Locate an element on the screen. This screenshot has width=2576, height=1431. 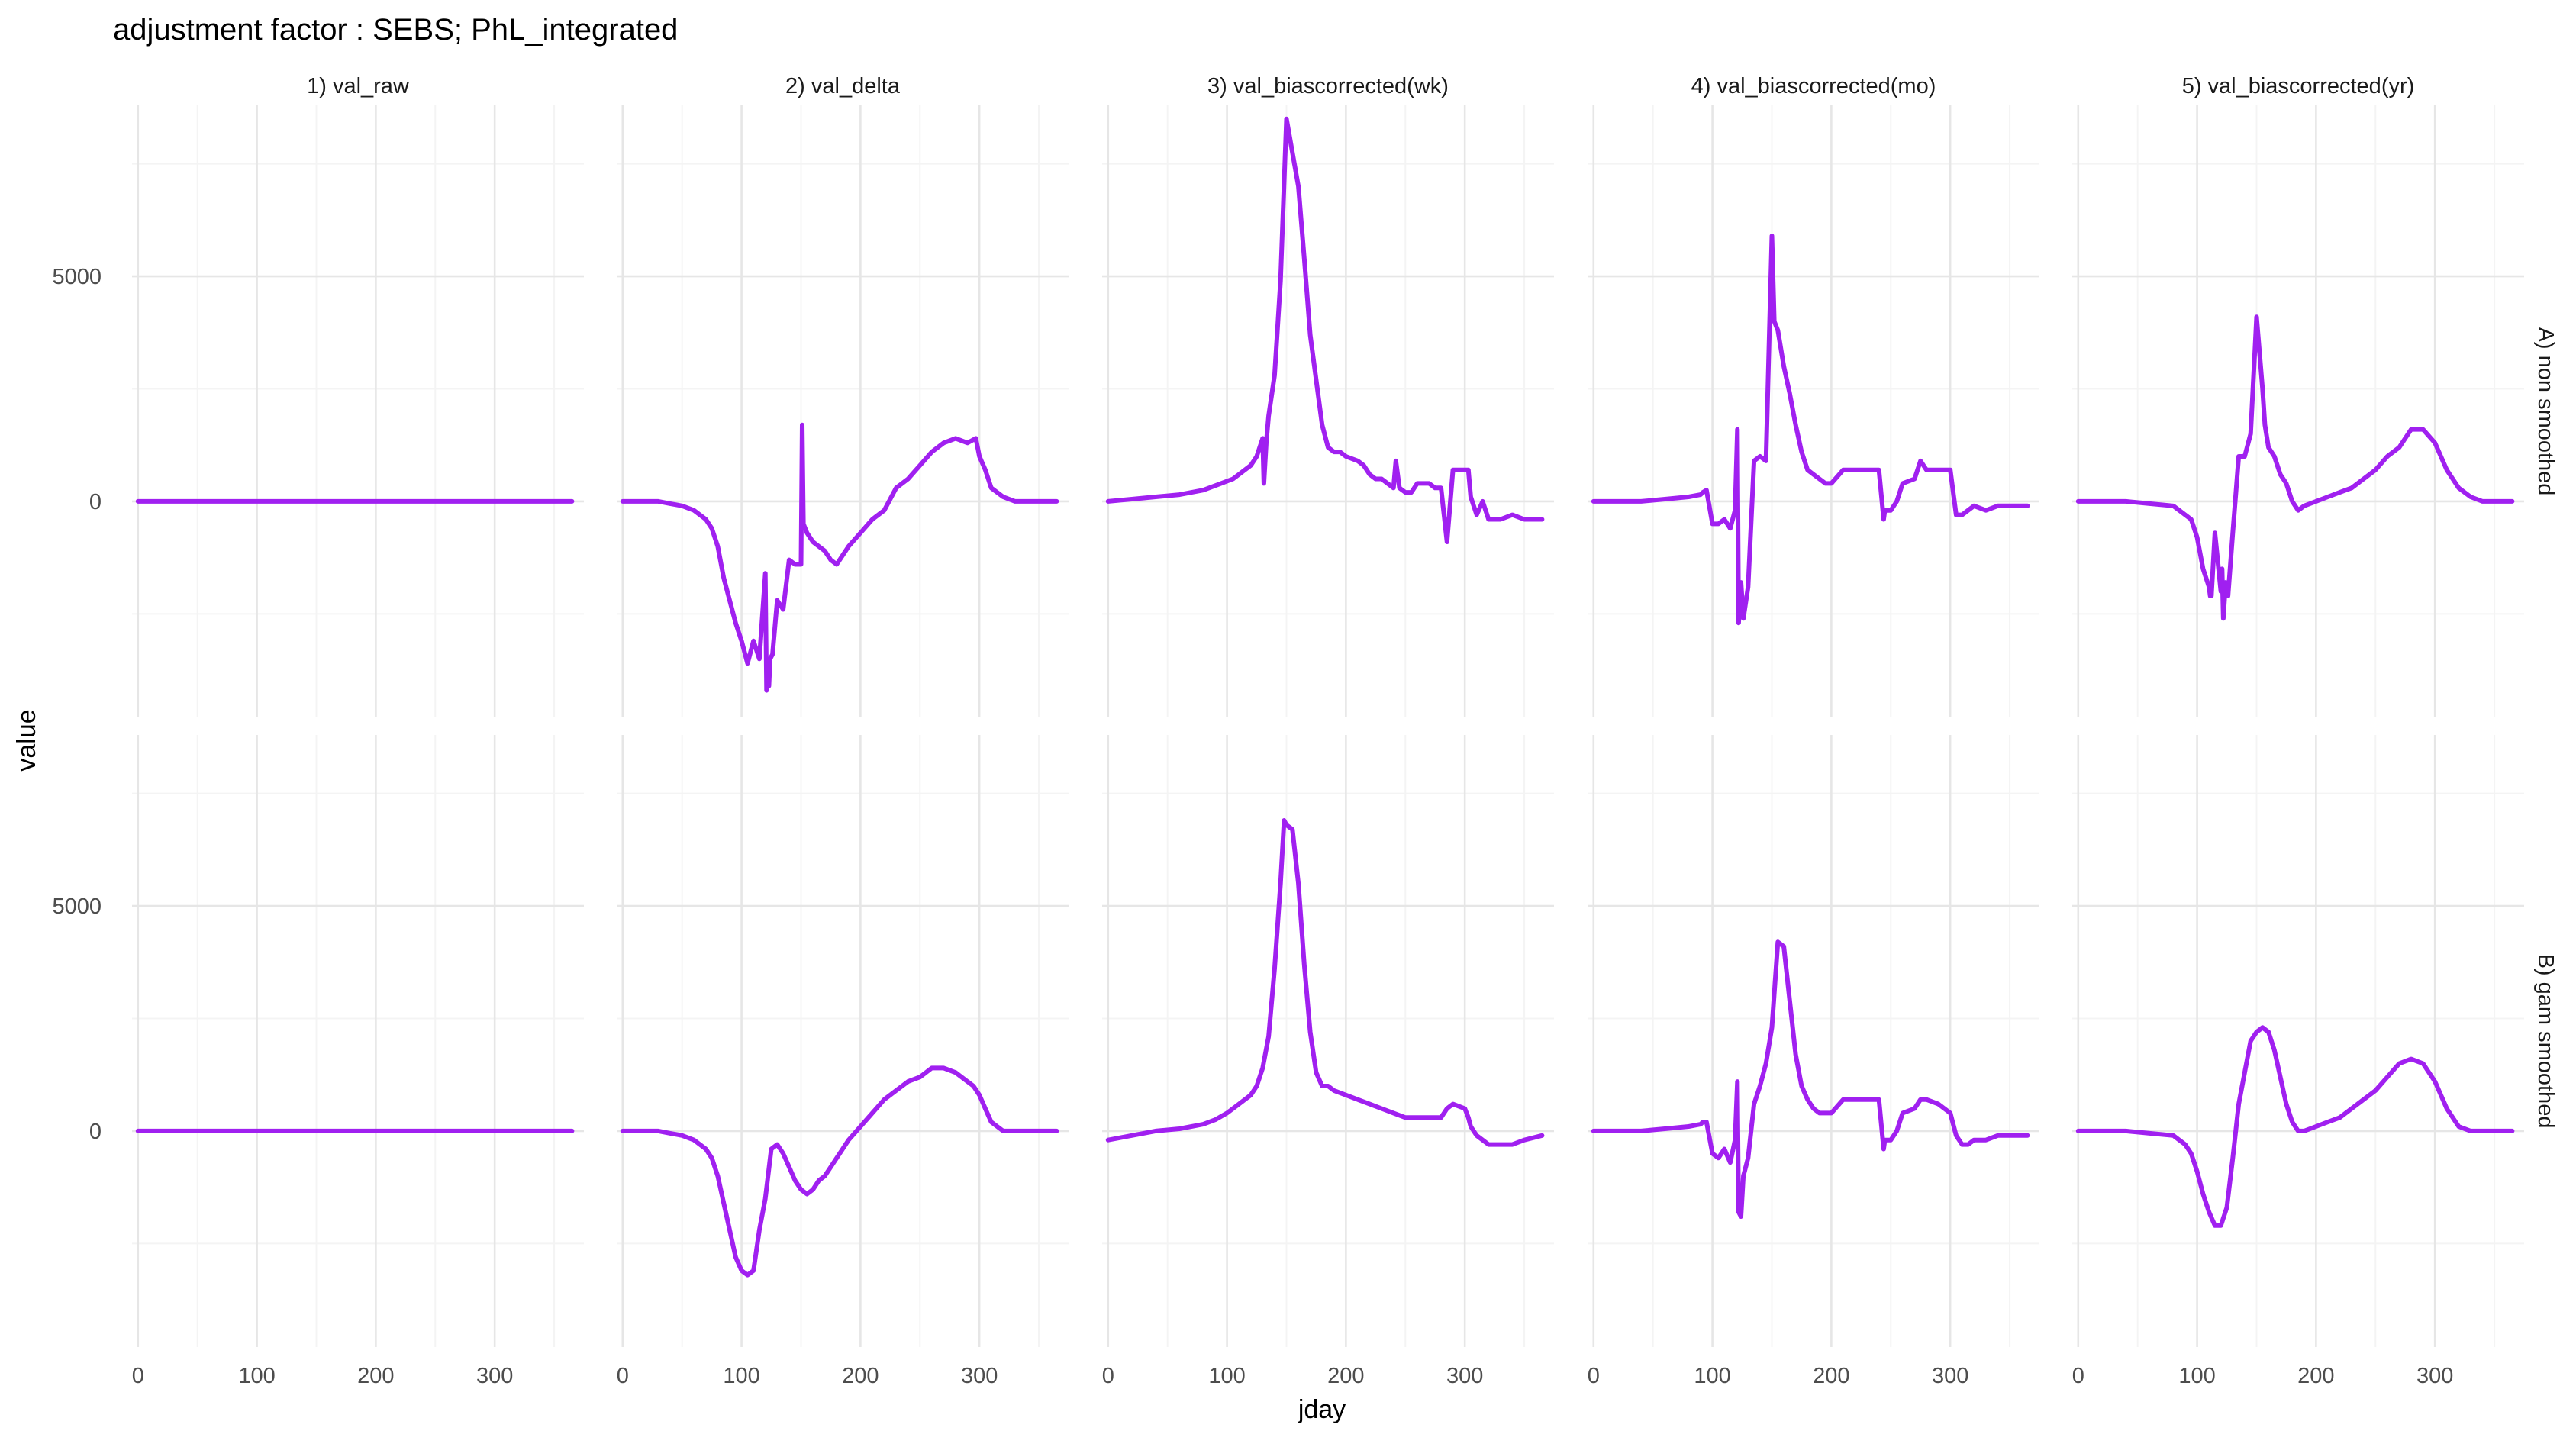
column-strip-label: 3) val_biascorrected(wk) is located at coordinates (1328, 86).